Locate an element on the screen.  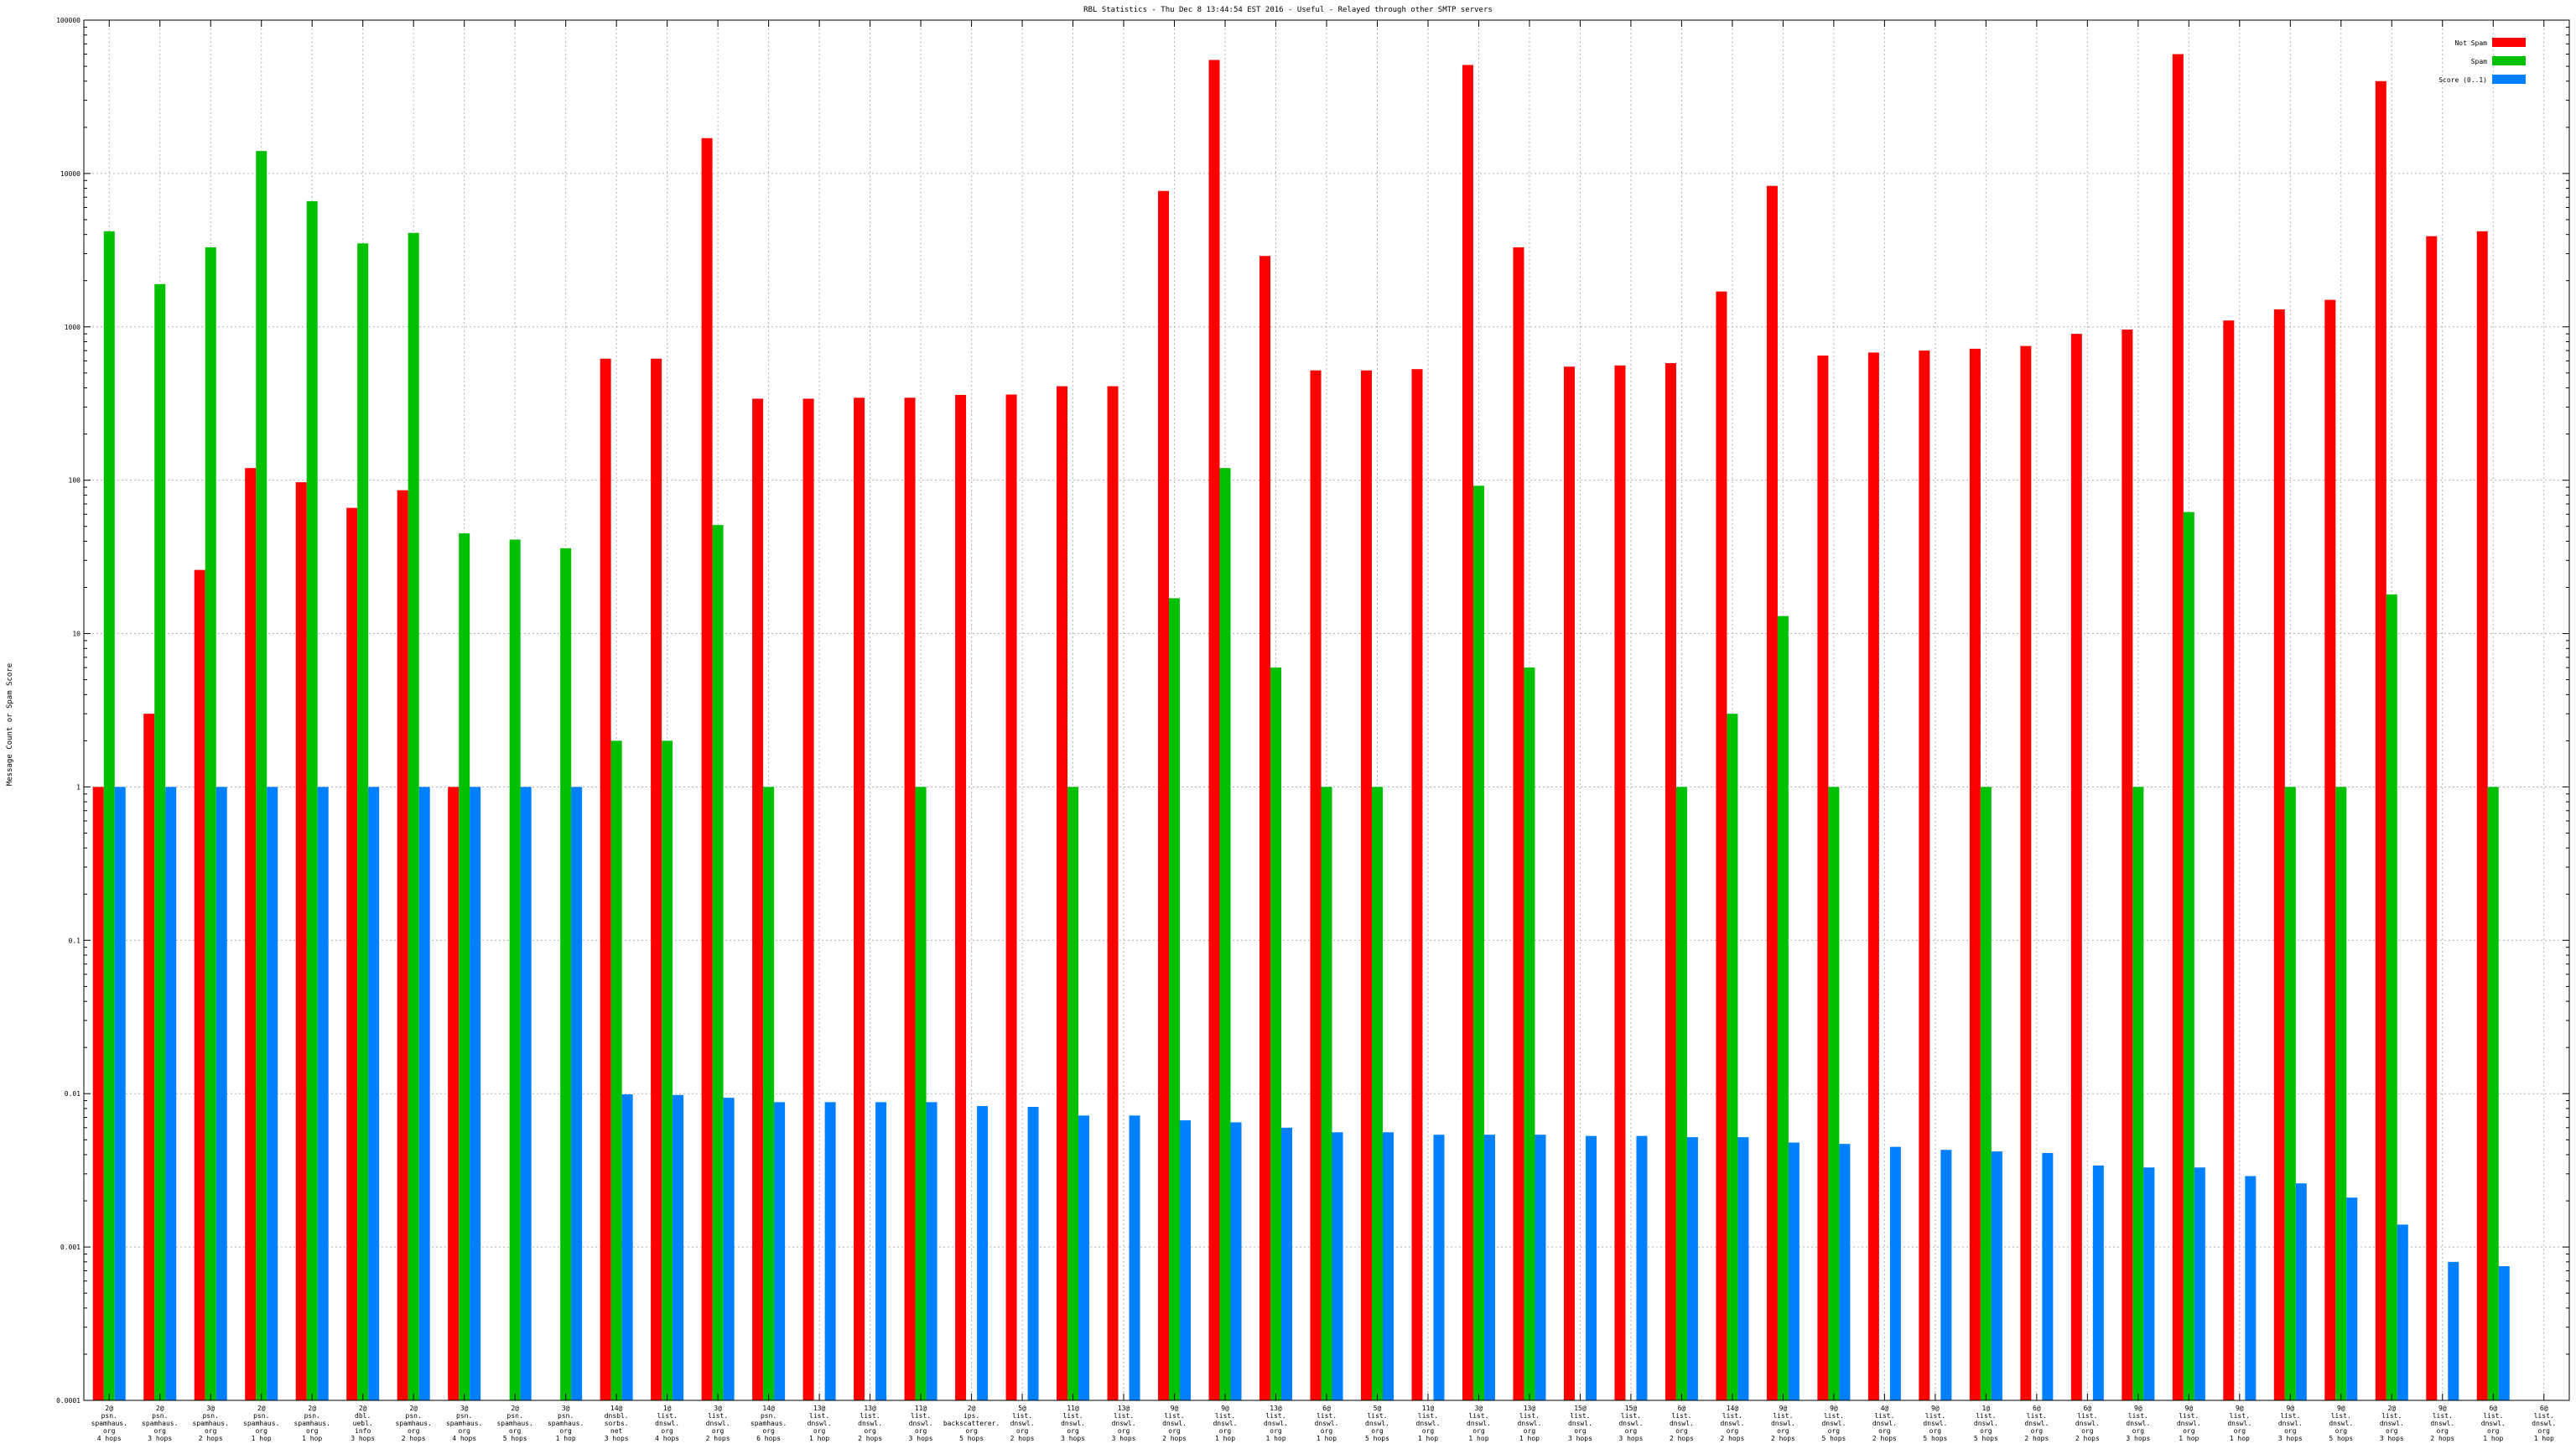
x-tick-label: 11@ is located at coordinates (1073, 1408).